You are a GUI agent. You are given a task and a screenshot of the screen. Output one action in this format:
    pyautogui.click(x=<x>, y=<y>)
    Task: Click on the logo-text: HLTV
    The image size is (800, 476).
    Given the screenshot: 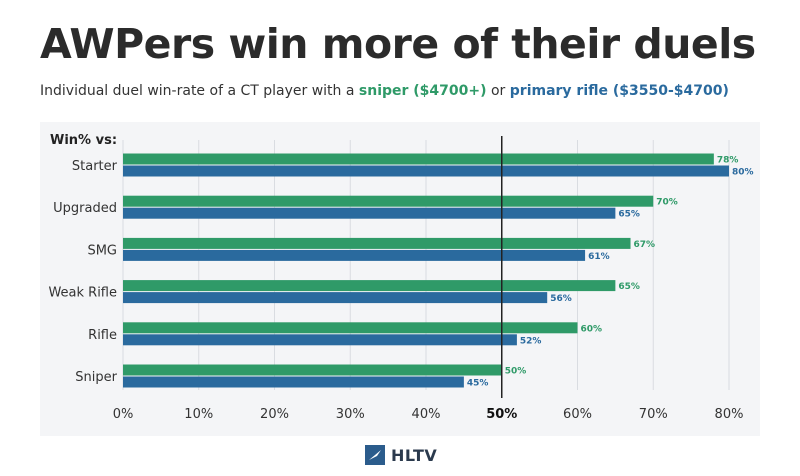 What is the action you would take?
    pyautogui.click(x=414, y=455)
    